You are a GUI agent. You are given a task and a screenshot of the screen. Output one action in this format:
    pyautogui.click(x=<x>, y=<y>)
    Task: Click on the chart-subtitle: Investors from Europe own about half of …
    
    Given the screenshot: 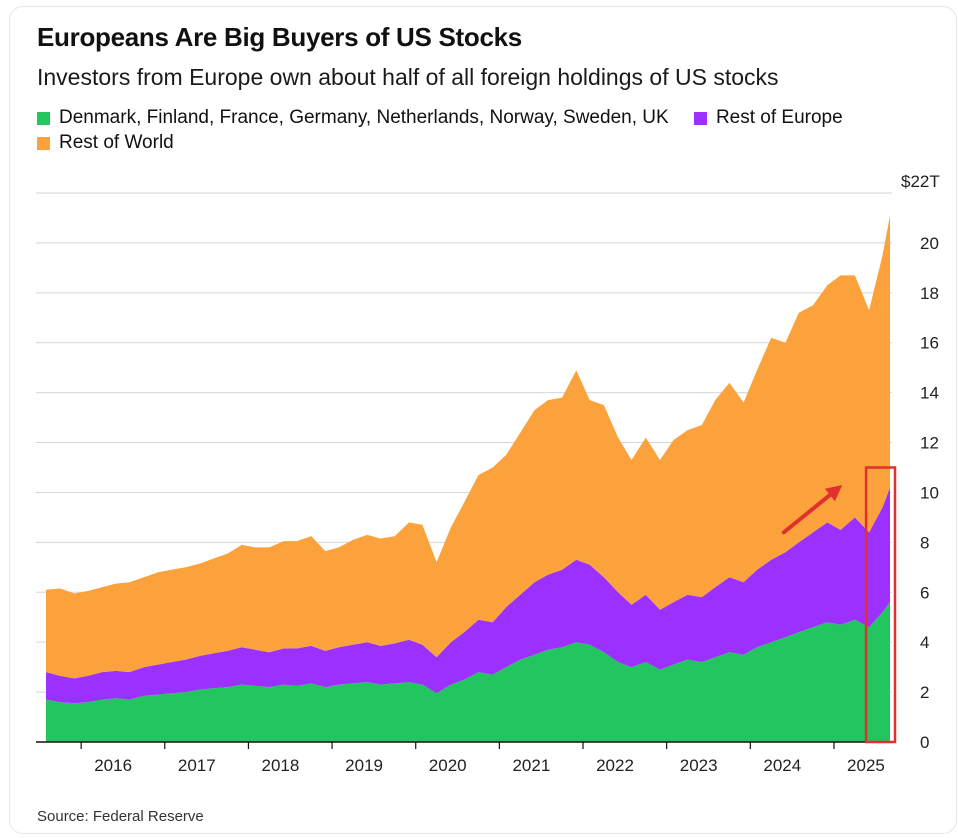 What is the action you would take?
    pyautogui.click(x=408, y=77)
    